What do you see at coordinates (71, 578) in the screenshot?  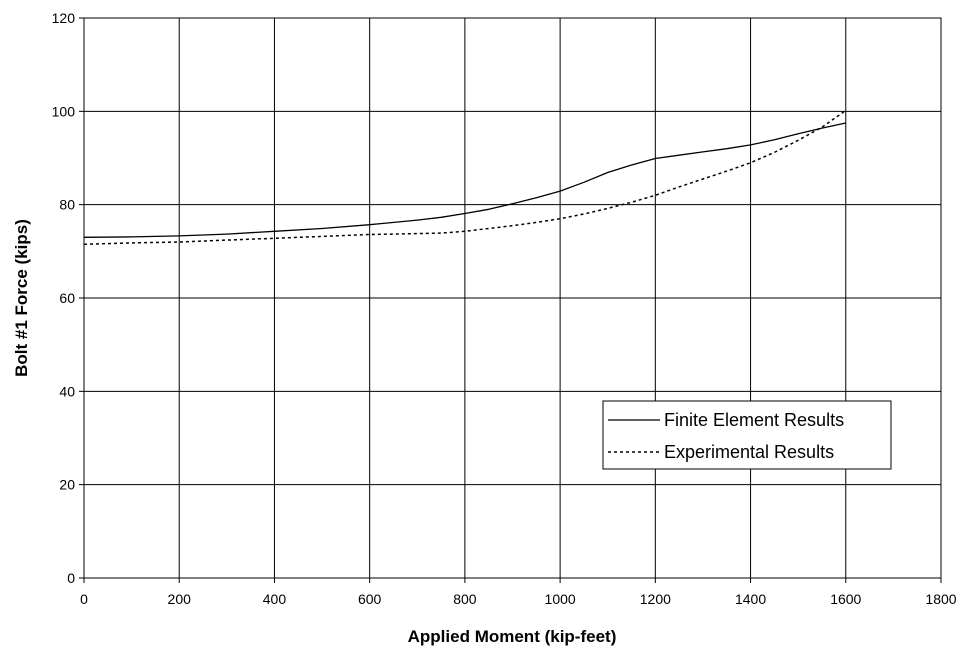 I see `y-tick-label: 0` at bounding box center [71, 578].